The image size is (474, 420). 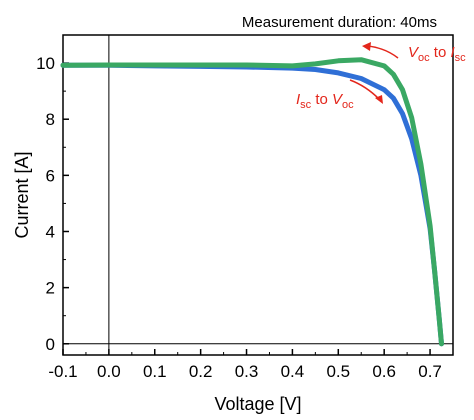 I want to click on x-tick-label: 0.2, so click(x=201, y=371).